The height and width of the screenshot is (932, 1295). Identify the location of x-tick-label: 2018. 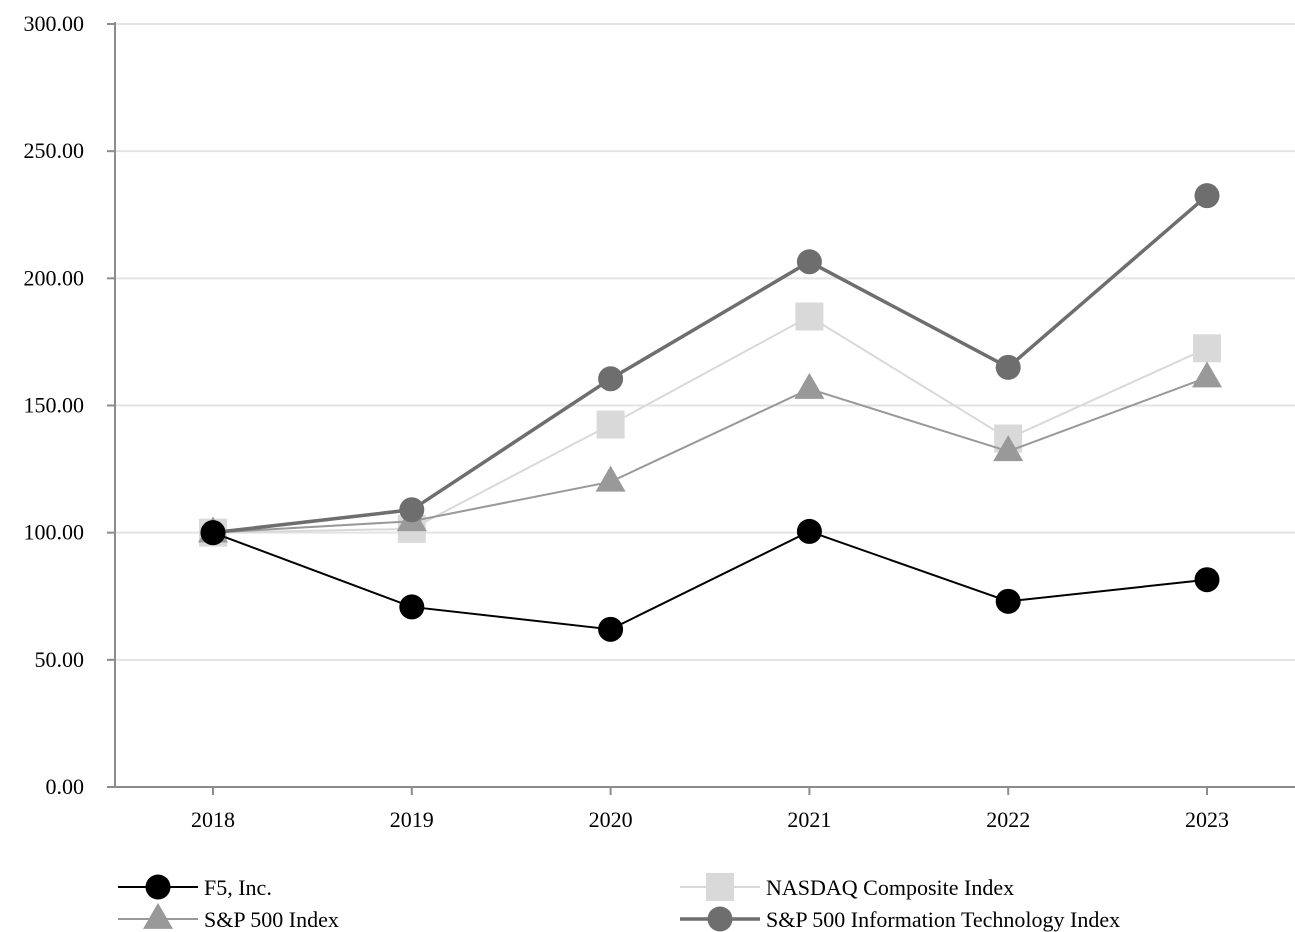
(213, 819).